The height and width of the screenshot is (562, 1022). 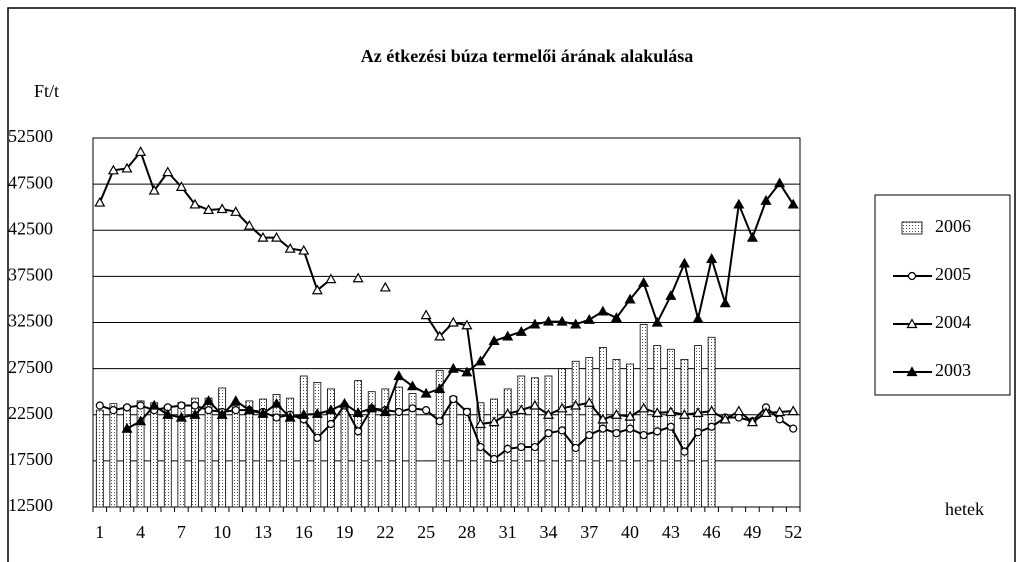 What do you see at coordinates (793, 532) in the screenshot?
I see `x-tick-label: 52` at bounding box center [793, 532].